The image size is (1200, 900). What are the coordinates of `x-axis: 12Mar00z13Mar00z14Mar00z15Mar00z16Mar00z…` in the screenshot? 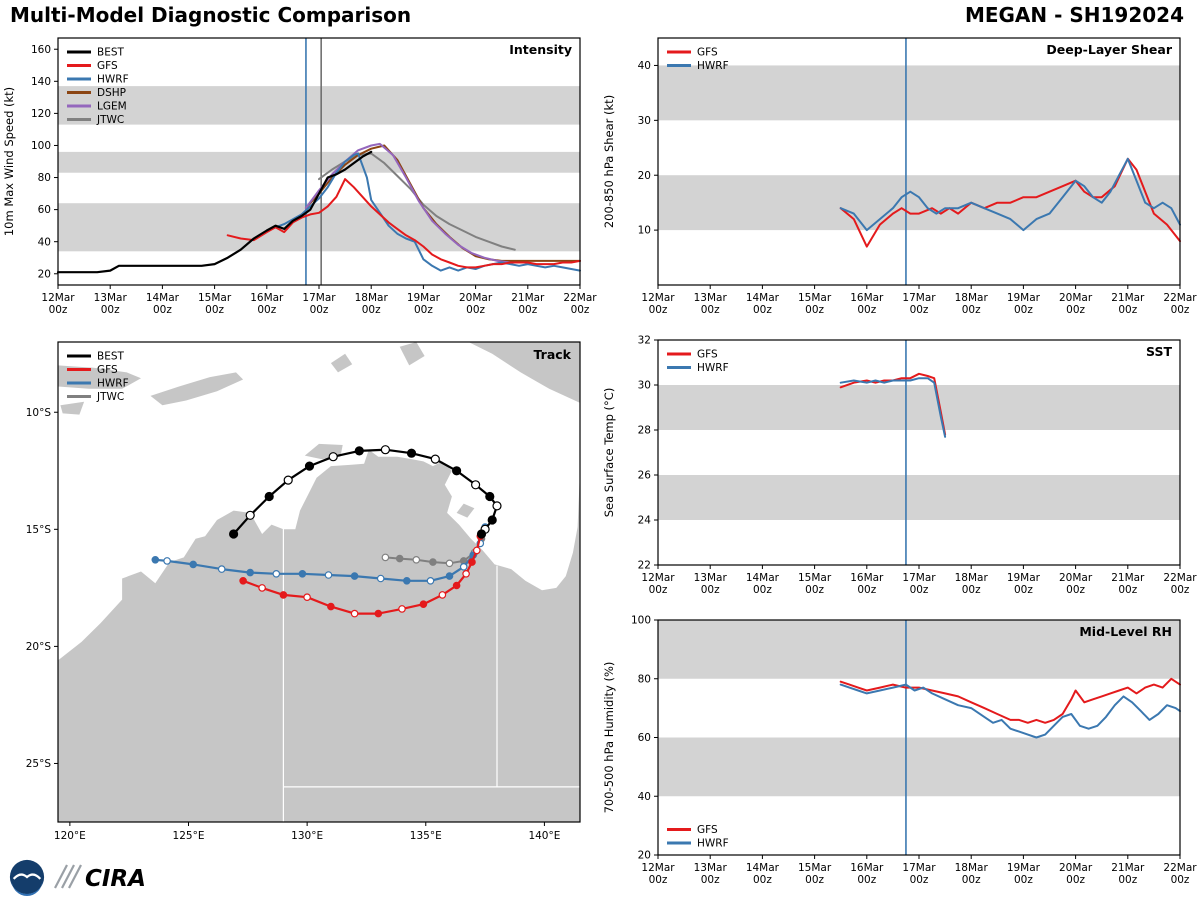 It's located at (319, 300).